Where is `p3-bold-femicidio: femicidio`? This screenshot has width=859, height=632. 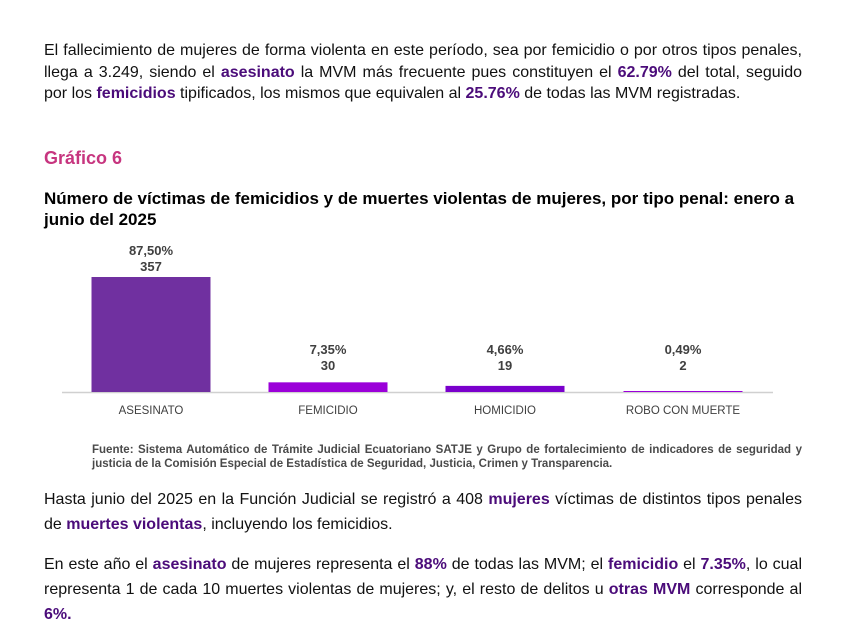 p3-bold-femicidio: femicidio is located at coordinates (643, 564).